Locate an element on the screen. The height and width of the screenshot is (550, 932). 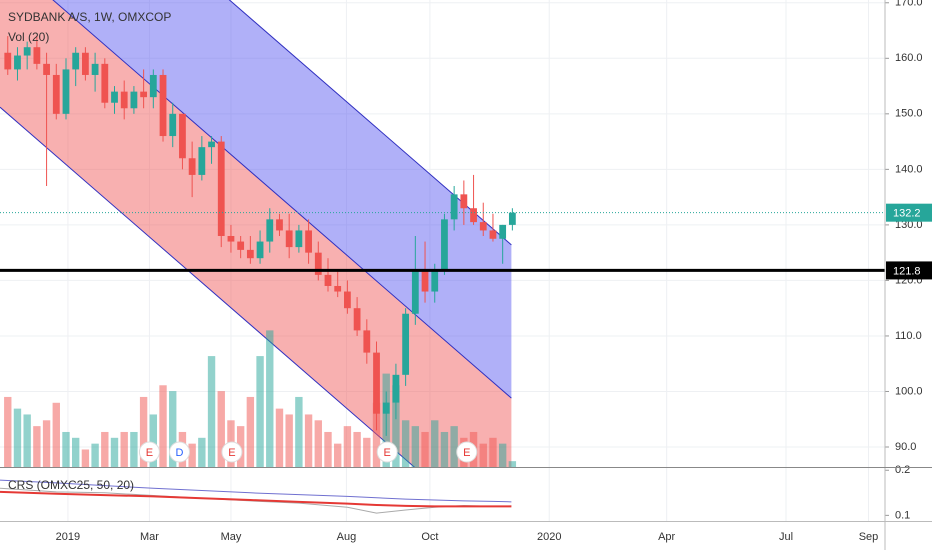
event-label: D is located at coordinates (180, 453).